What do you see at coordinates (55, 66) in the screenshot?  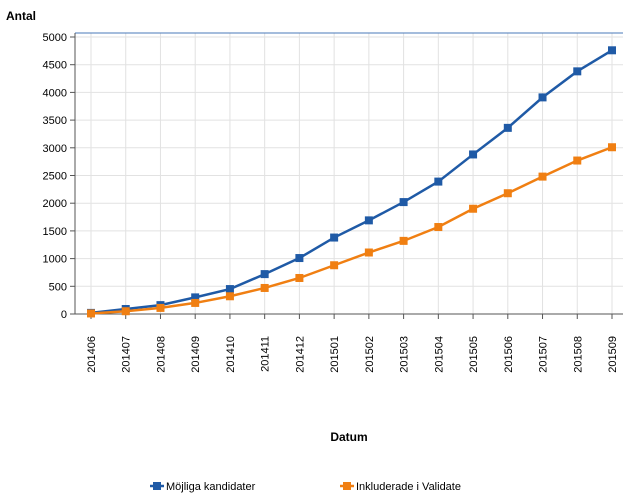 I see `y-tick-label: 4500` at bounding box center [55, 66].